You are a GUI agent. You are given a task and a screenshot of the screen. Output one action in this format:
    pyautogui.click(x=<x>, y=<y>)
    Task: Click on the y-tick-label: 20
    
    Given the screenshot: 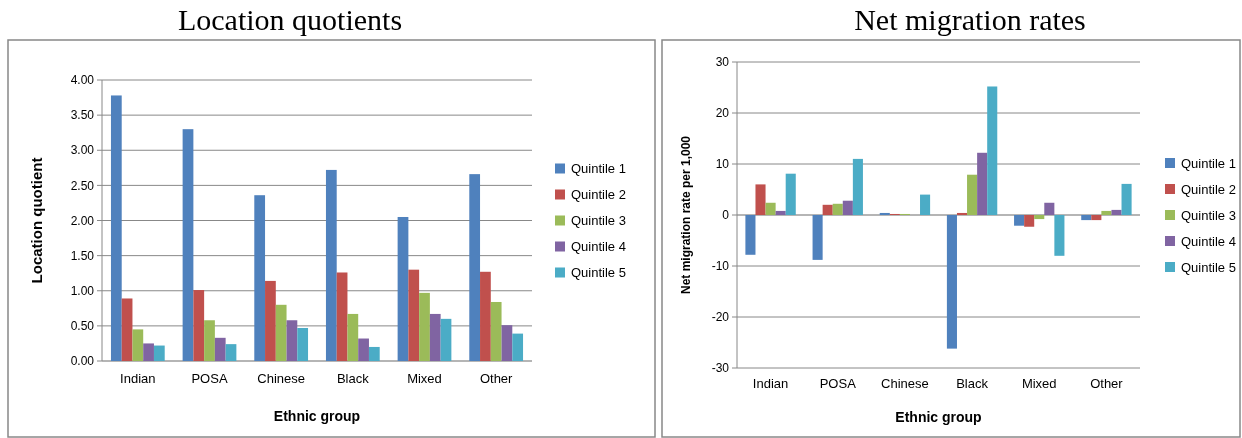 What is the action you would take?
    pyautogui.click(x=722, y=113)
    